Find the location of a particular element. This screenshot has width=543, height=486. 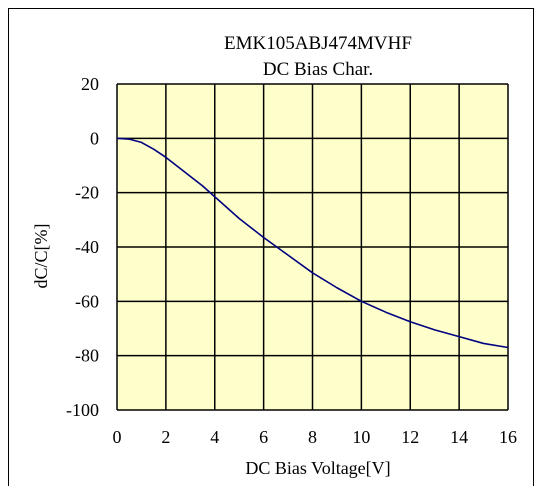

x-tick-label: 14 is located at coordinates (459, 437).